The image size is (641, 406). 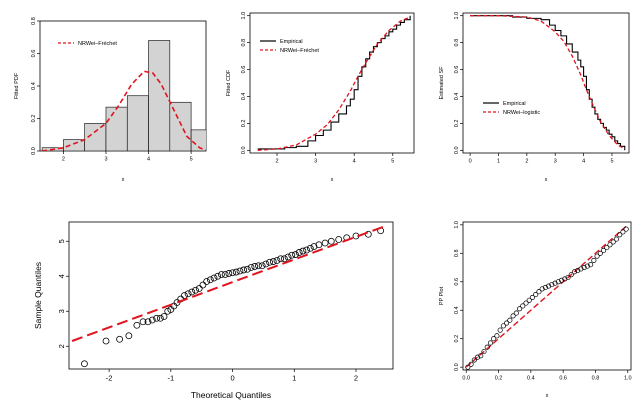 What do you see at coordinates (61, 276) in the screenshot?
I see `y-tick-label: 4` at bounding box center [61, 276].